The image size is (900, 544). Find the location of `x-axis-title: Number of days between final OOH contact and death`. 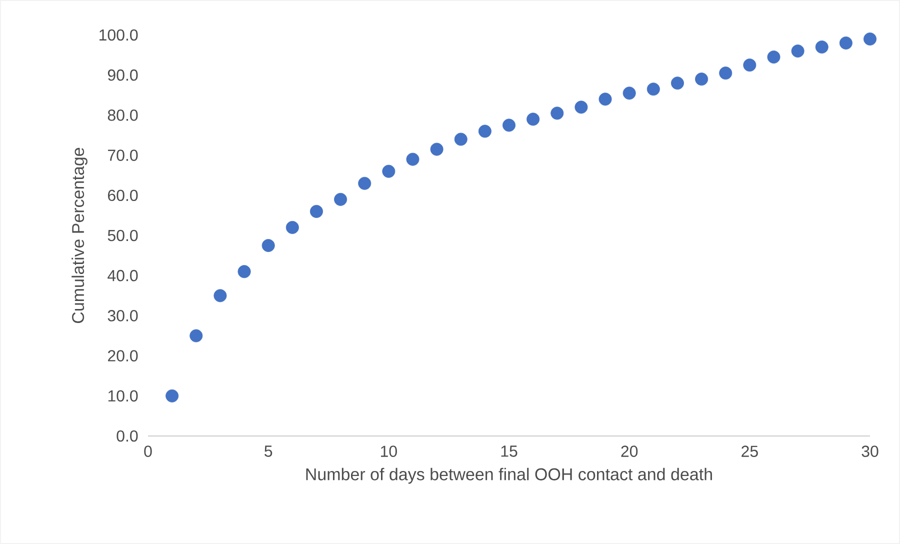

x-axis-title: Number of days between final OOH contact and death is located at coordinates (509, 476).